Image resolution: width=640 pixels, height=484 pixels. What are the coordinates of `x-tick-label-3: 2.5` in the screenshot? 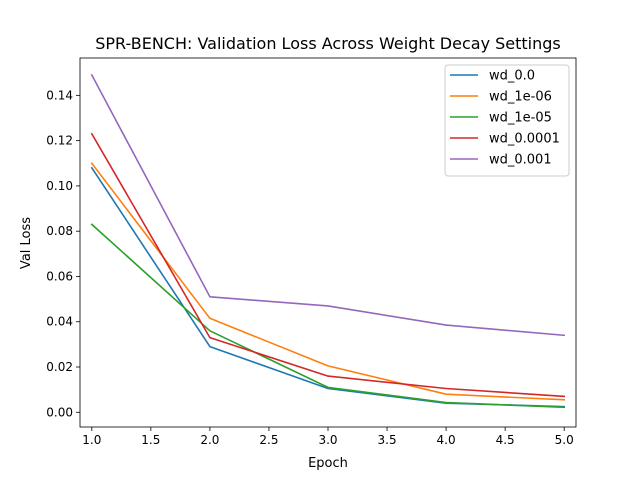 It's located at (268, 440).